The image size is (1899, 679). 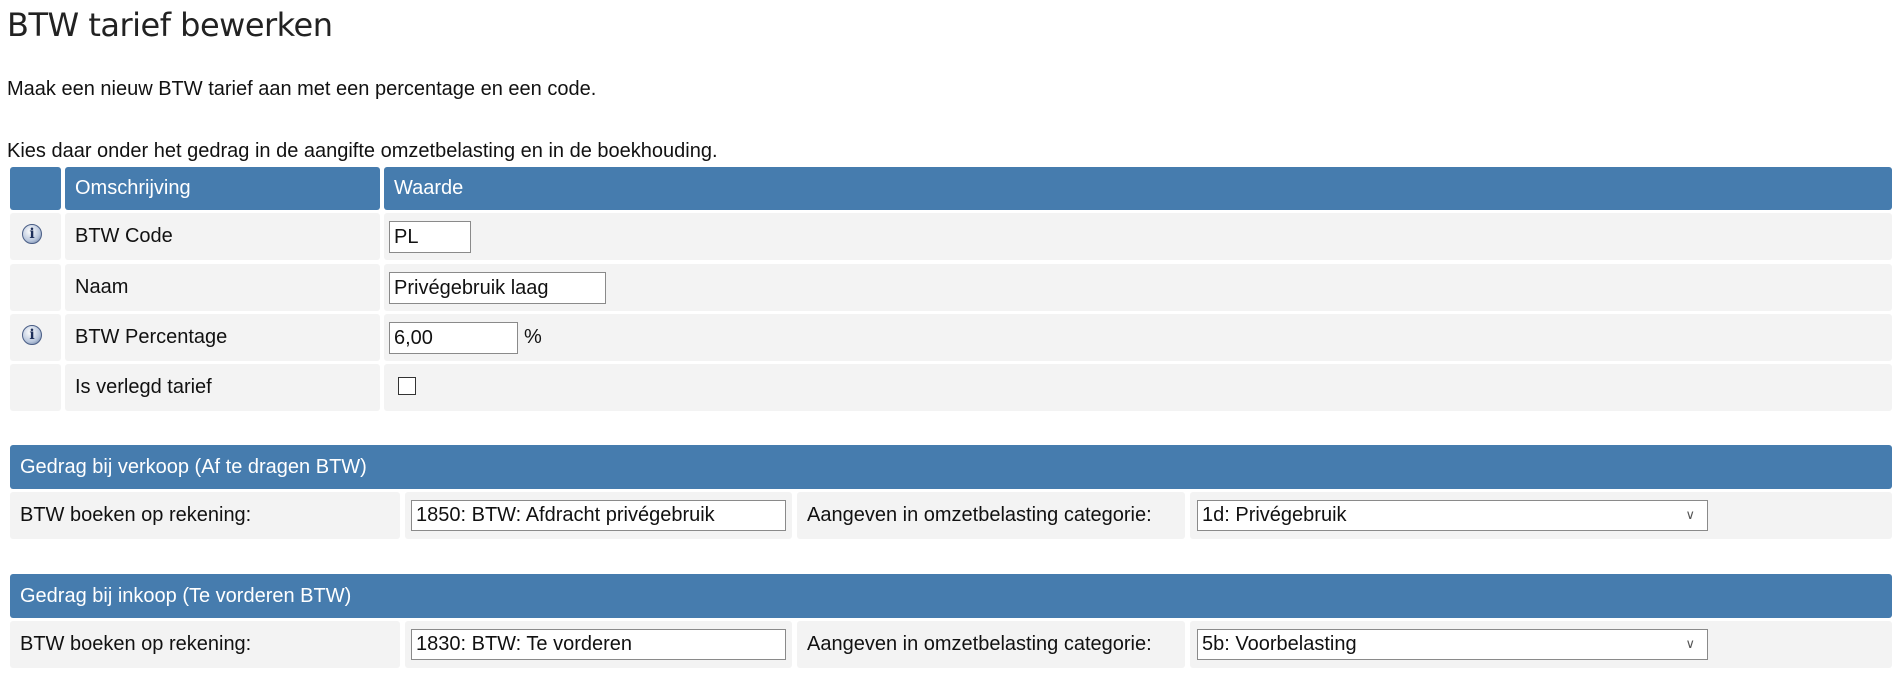 I want to click on sales-section-header: Gedrag bij verkoop (Af te dragen BTW), so click(x=951, y=467).